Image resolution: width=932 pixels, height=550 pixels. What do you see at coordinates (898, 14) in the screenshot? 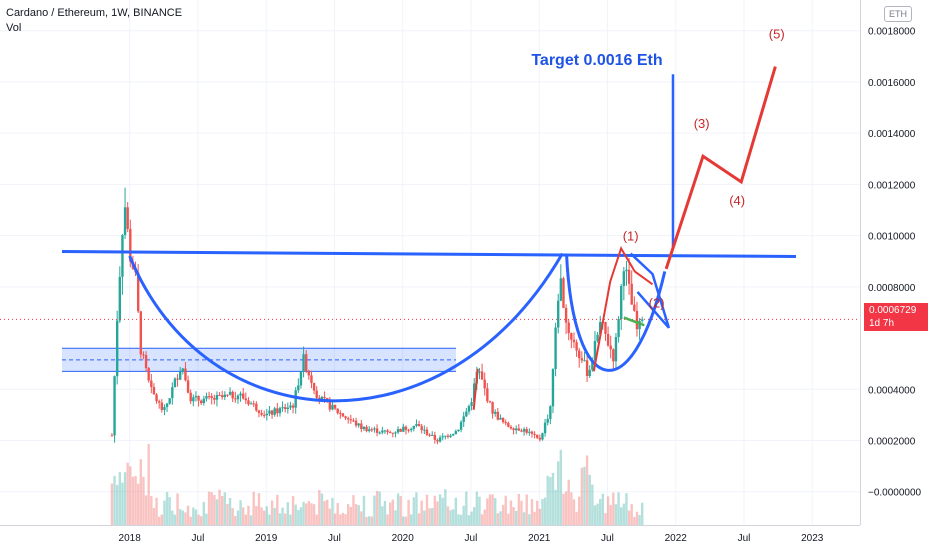
I see `currency-badge: ETH` at bounding box center [898, 14].